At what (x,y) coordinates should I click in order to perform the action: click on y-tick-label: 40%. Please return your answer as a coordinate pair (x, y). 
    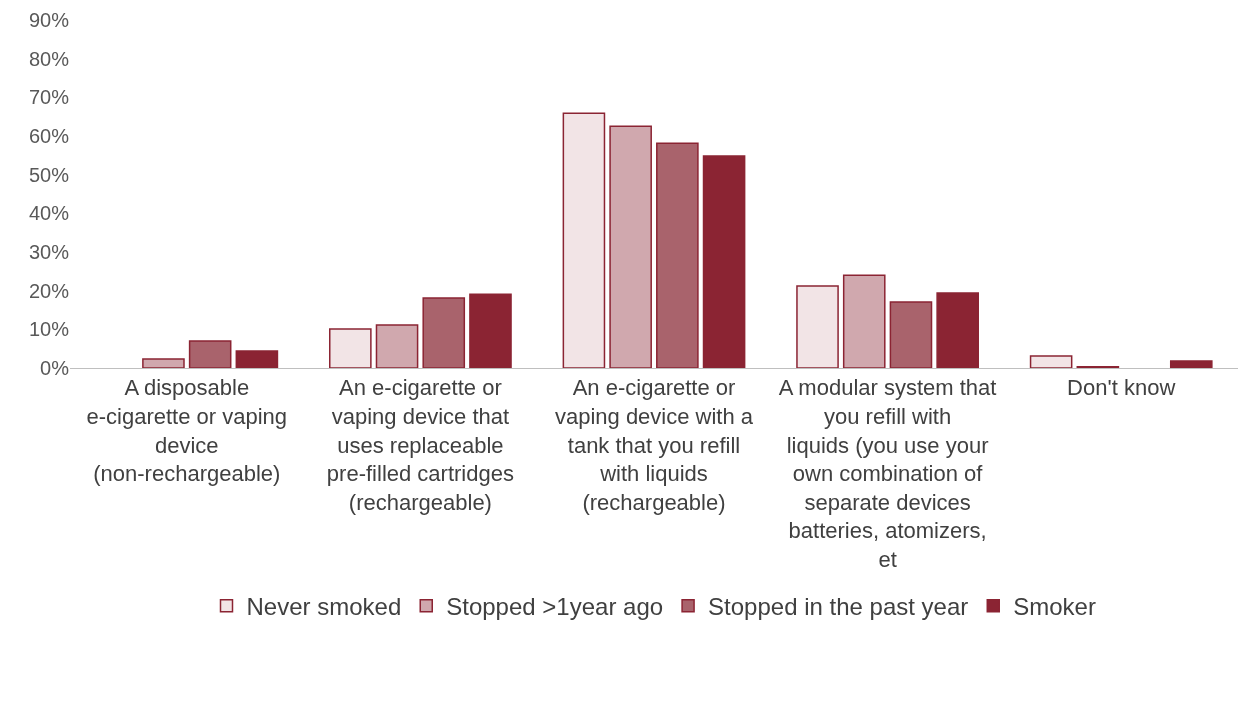
    Looking at the image, I should click on (49, 213).